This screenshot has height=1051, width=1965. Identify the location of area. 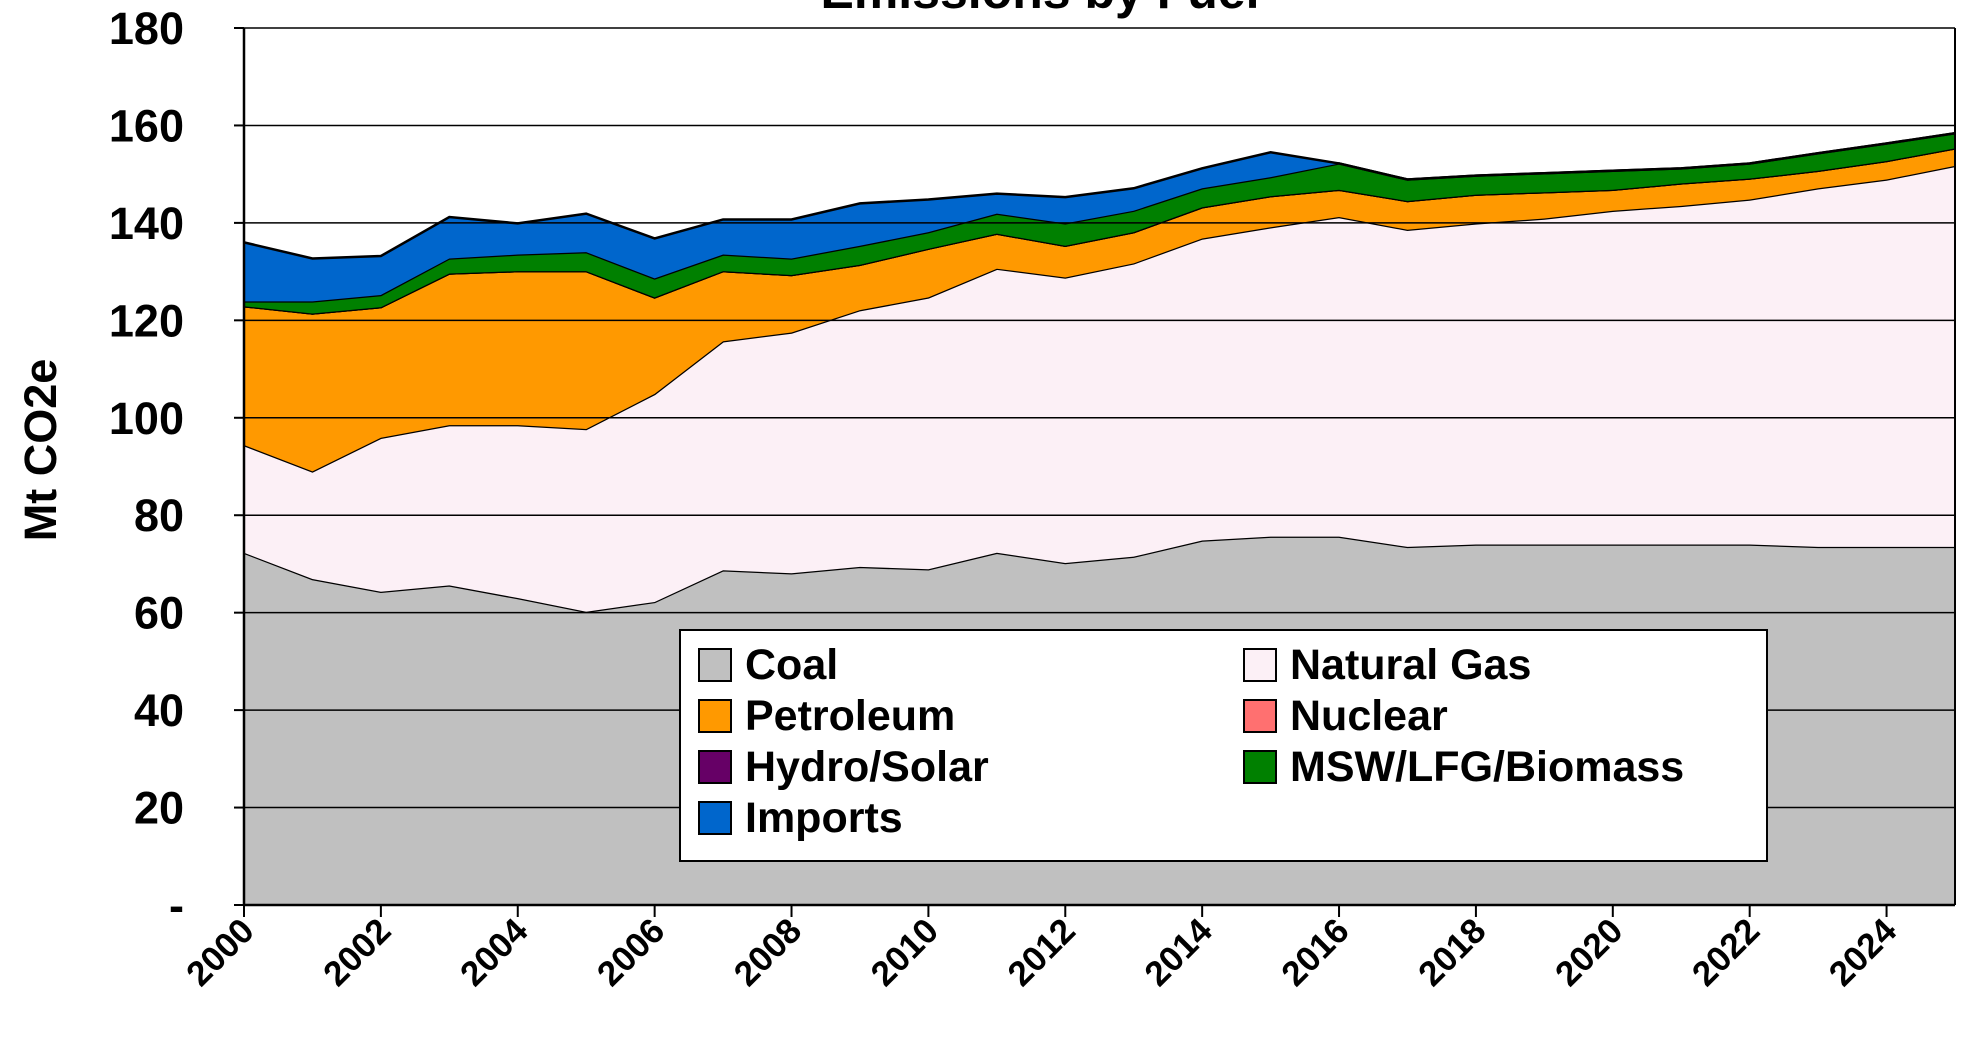
(1099, 217).